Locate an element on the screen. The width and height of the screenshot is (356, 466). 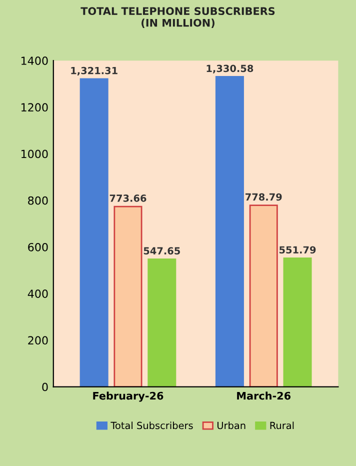
chart-title: TOTAL TELEPHONE SUBSCRIBERS (IN MILLION) is located at coordinates (177, 17).